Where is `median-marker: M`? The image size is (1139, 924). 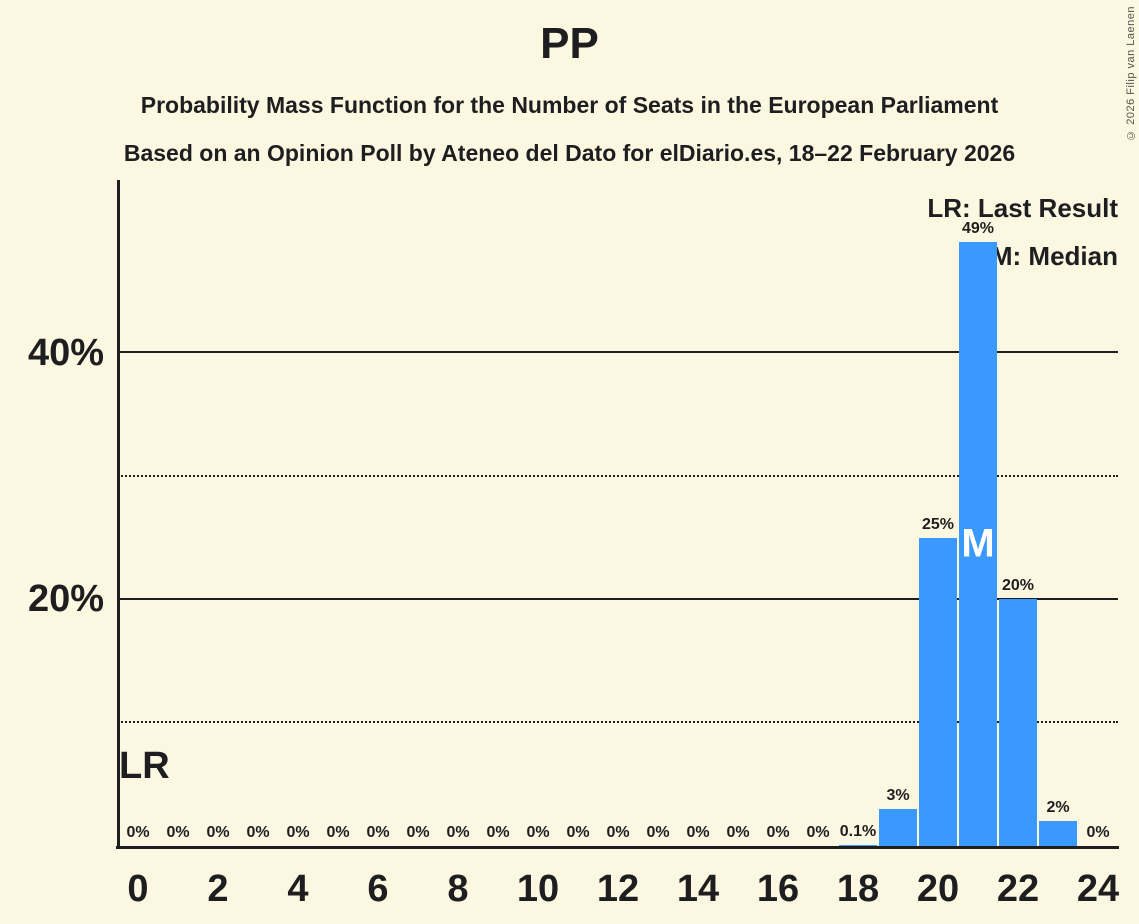
median-marker: M is located at coordinates (978, 543).